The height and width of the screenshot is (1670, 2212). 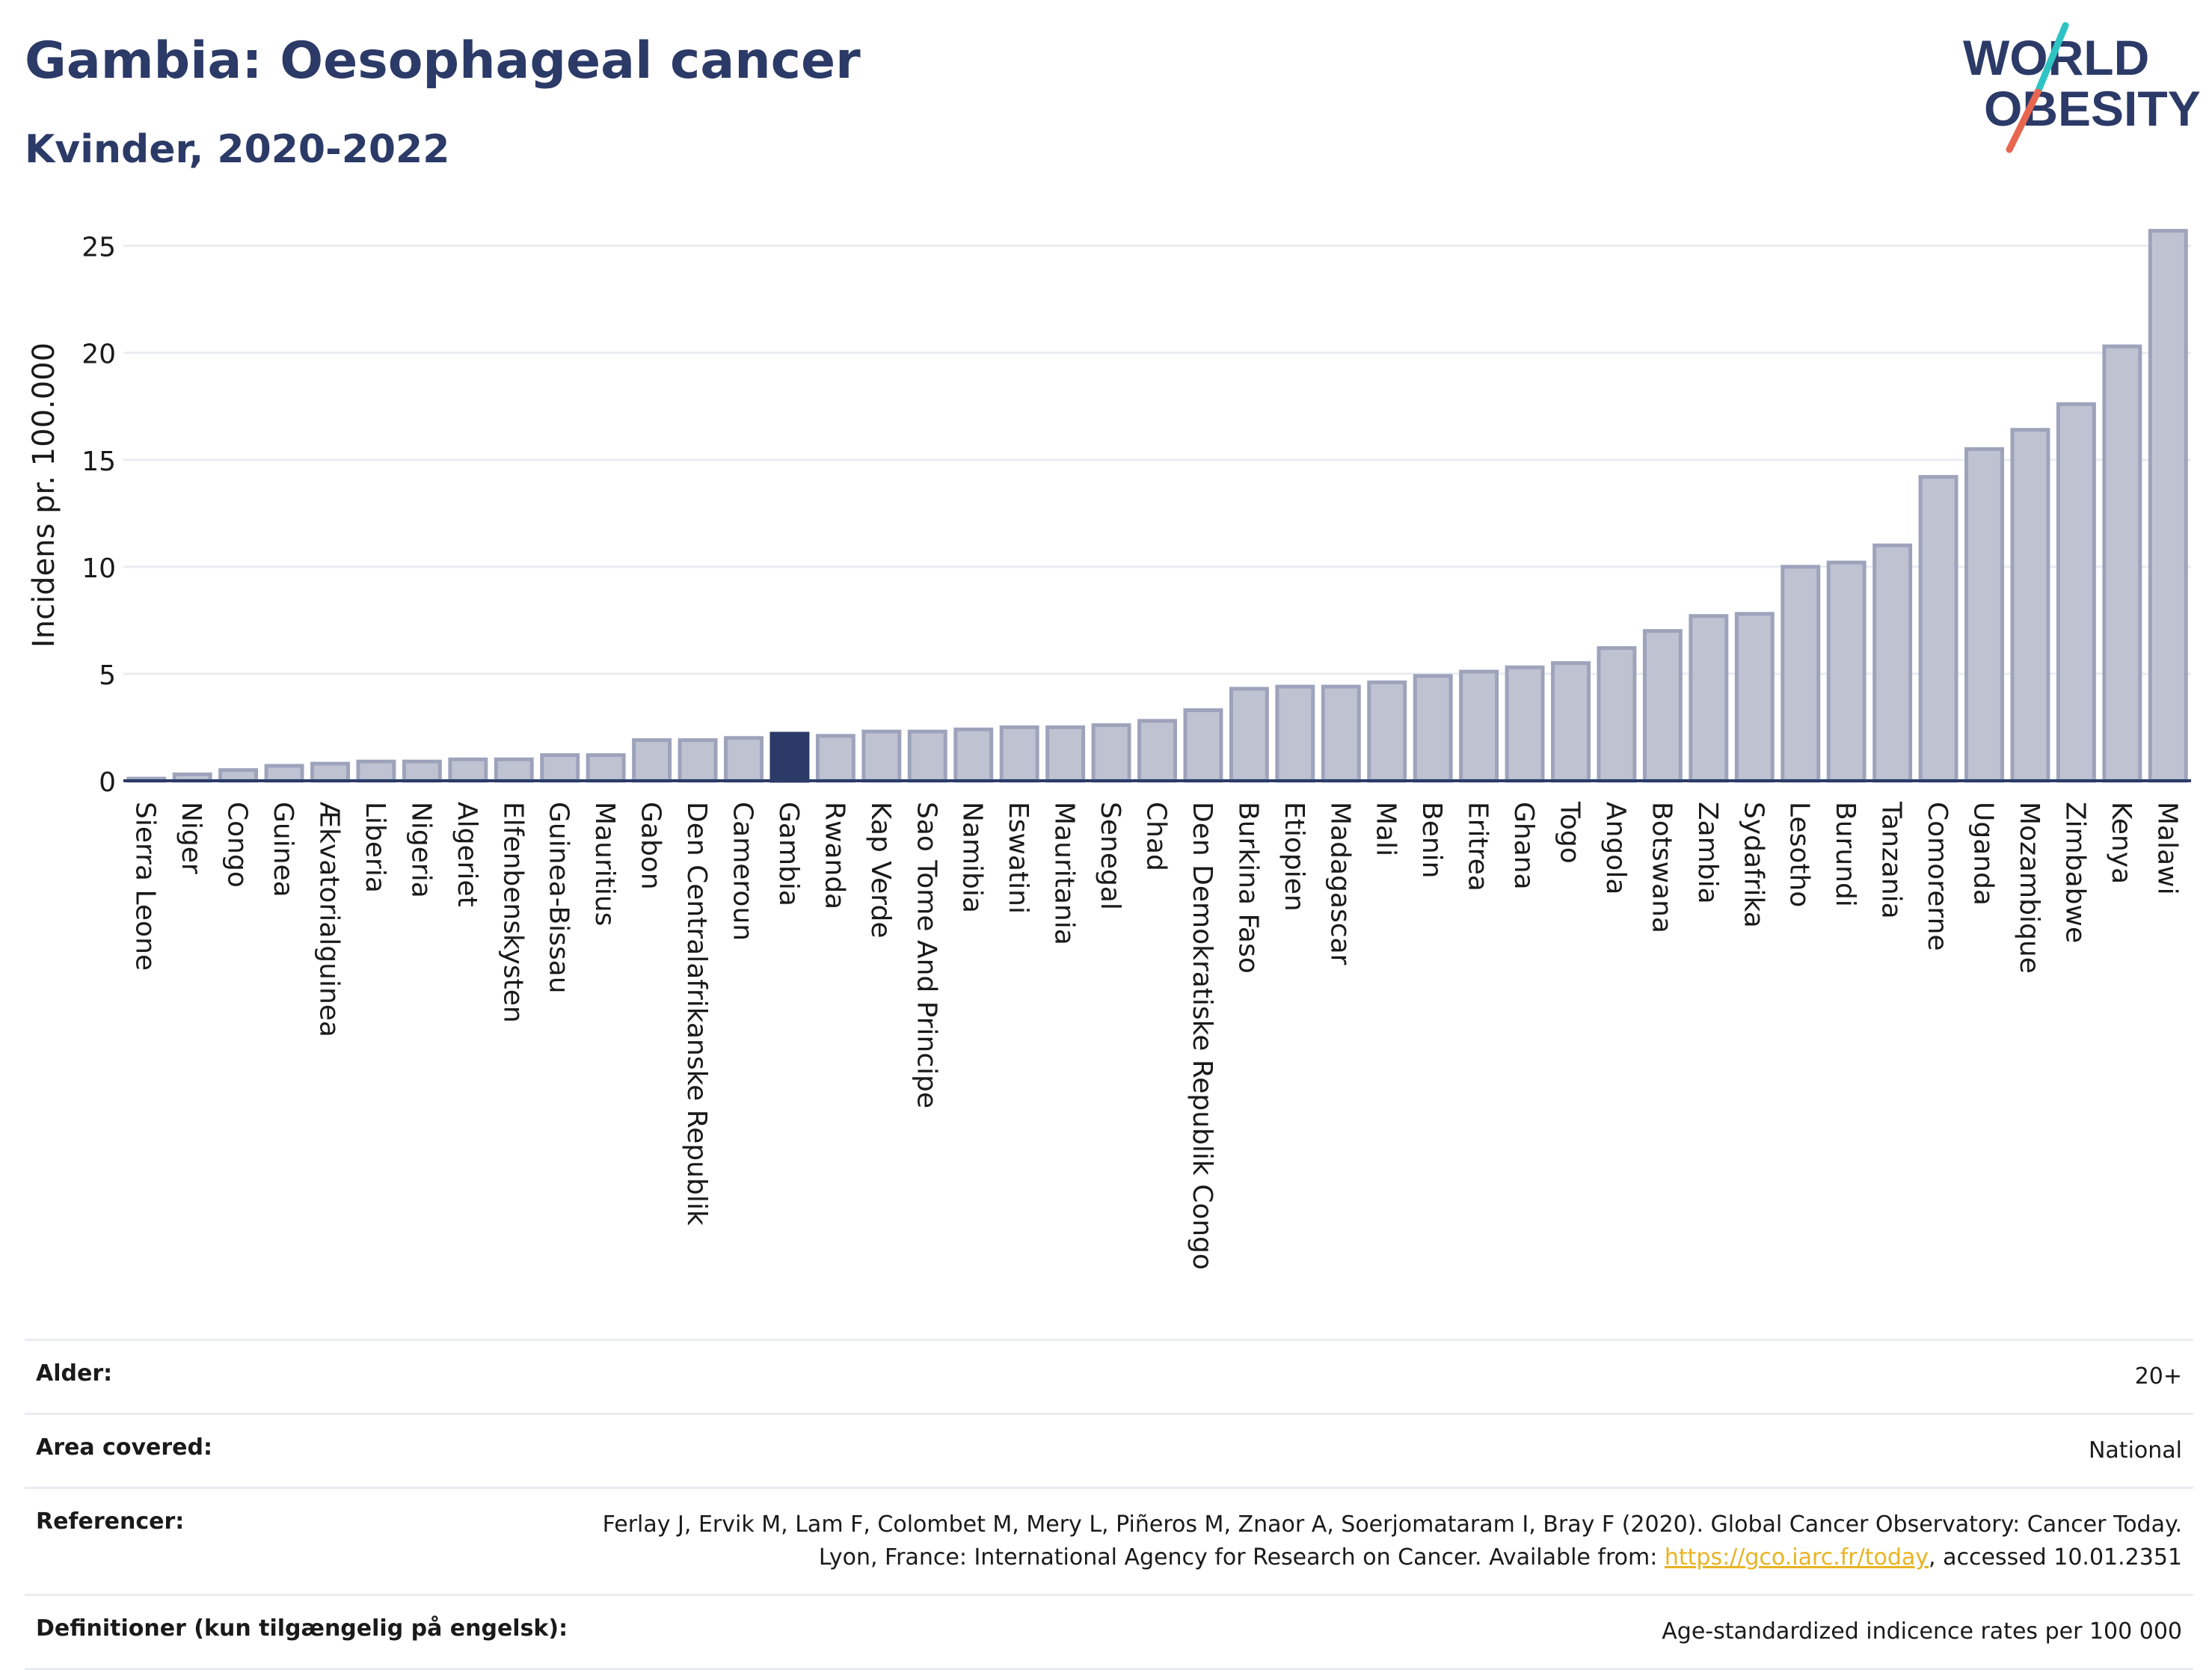 What do you see at coordinates (559, 898) in the screenshot?
I see `x-tick-label: Guinea-Bissau` at bounding box center [559, 898].